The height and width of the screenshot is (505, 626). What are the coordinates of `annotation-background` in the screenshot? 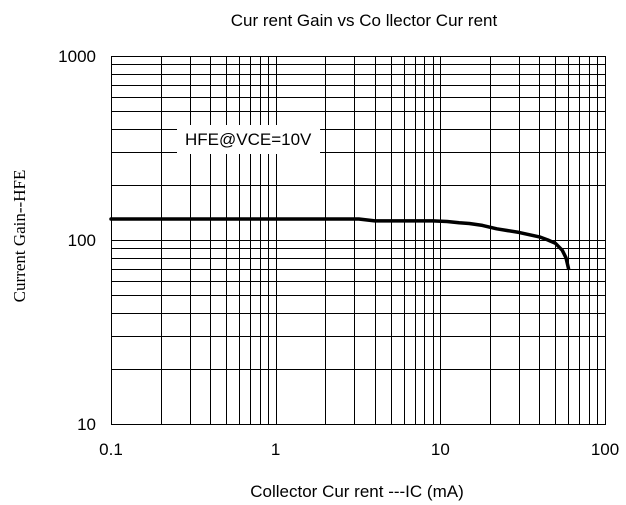 It's located at (249, 139).